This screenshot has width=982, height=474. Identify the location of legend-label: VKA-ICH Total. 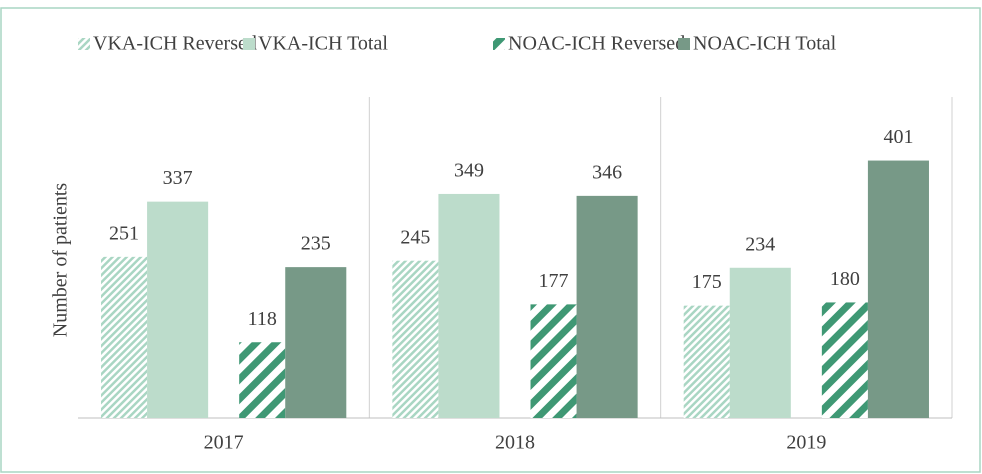
(323, 44).